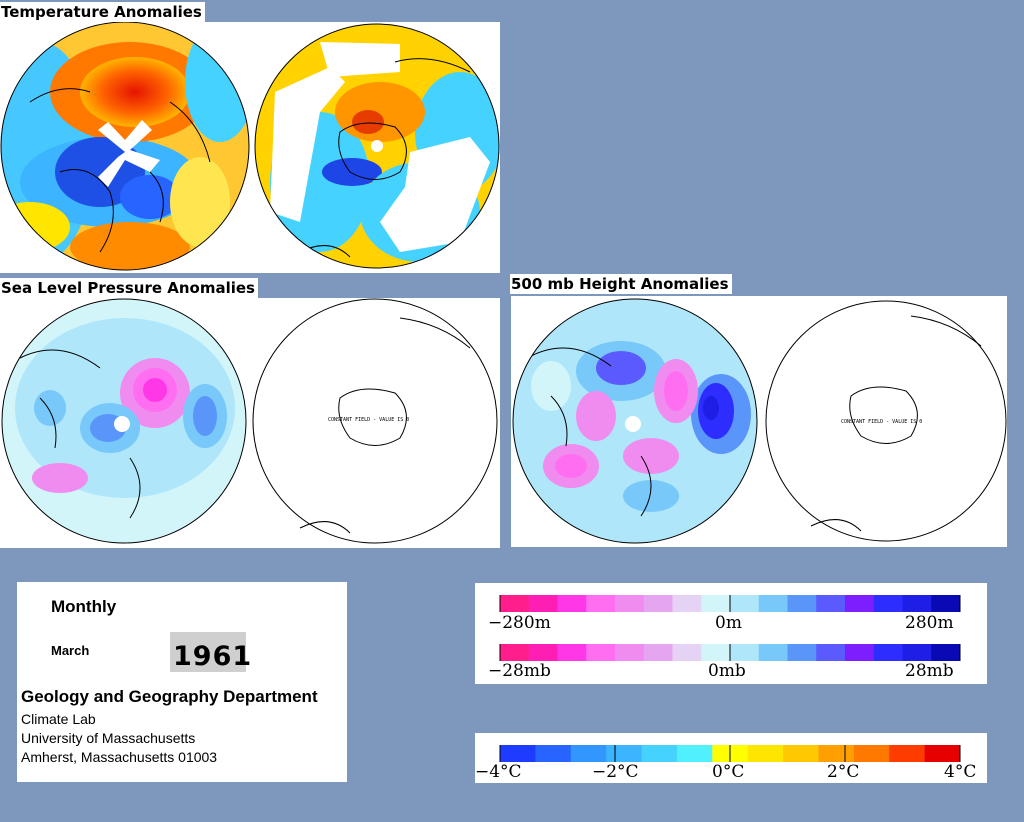 This screenshot has width=1024, height=822. Describe the element at coordinates (369, 420) in the screenshot. I see `slp-constant-field-note: CONSTANT FIELD - VALUE IS 0` at that location.